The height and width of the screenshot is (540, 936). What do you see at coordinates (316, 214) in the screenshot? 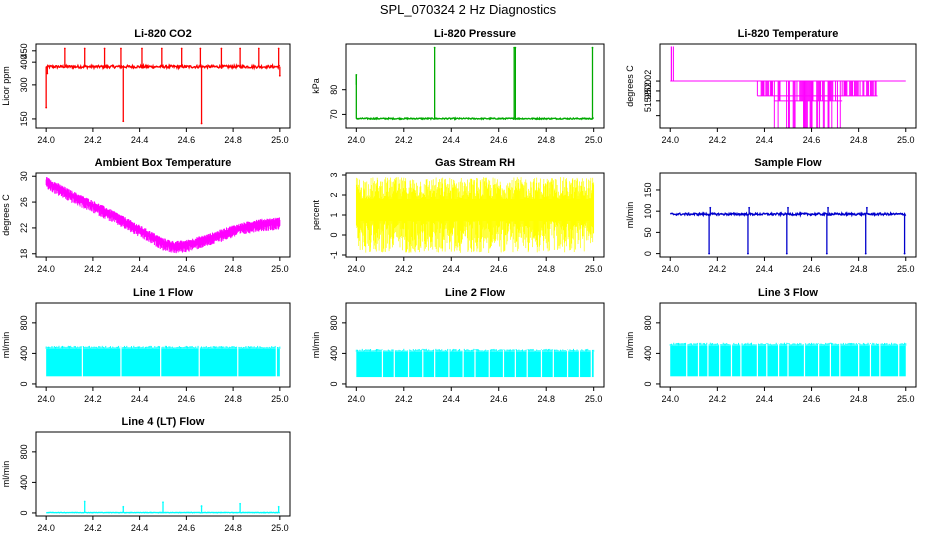
I see `y-axis-label: percent` at bounding box center [316, 214].